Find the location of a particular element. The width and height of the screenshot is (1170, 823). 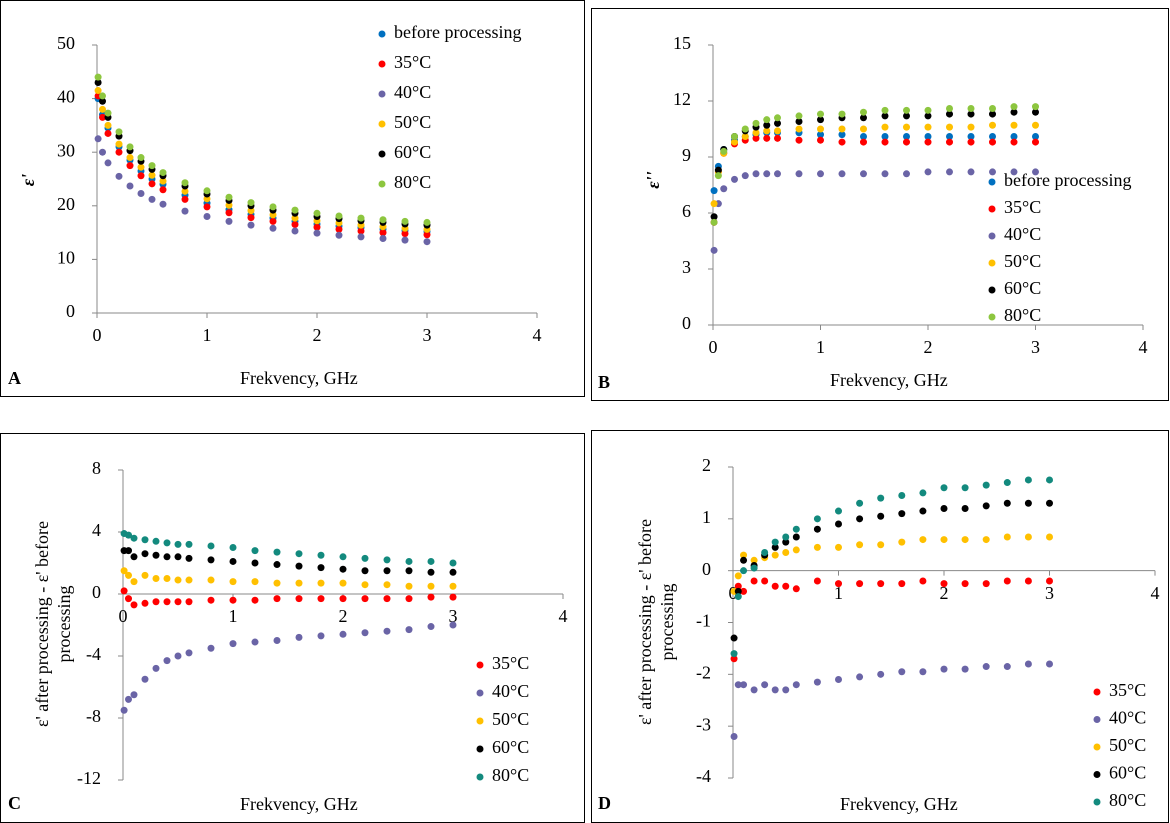

panel-label: C is located at coordinates (14, 803).